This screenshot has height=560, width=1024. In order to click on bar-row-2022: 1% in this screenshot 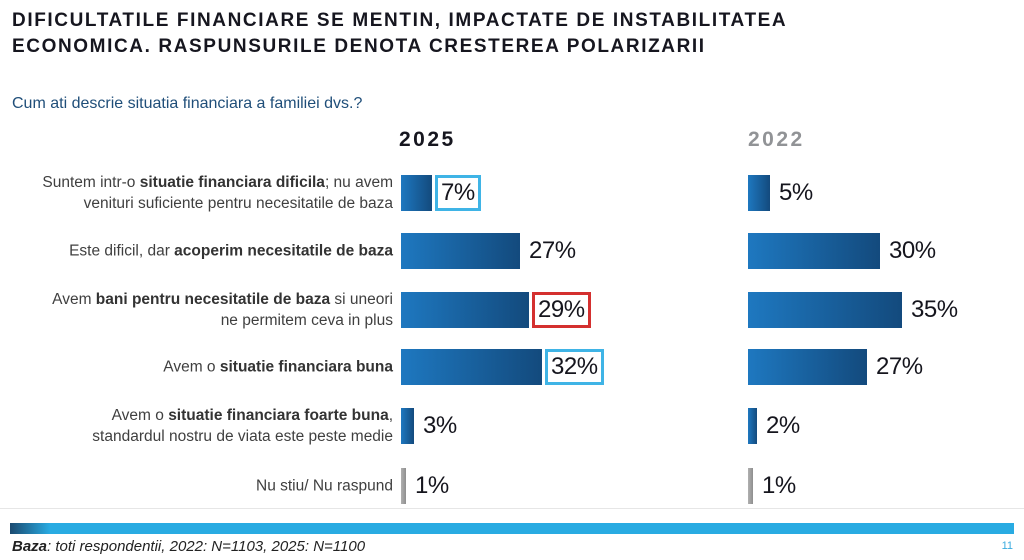, I will do `click(772, 486)`.